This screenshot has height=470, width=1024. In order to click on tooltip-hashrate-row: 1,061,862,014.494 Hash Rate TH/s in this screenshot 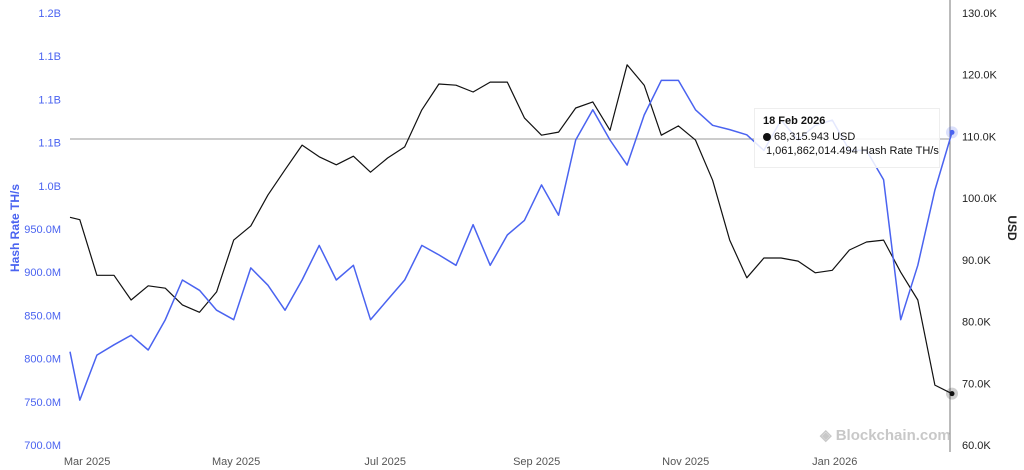, I will do `click(851, 151)`.